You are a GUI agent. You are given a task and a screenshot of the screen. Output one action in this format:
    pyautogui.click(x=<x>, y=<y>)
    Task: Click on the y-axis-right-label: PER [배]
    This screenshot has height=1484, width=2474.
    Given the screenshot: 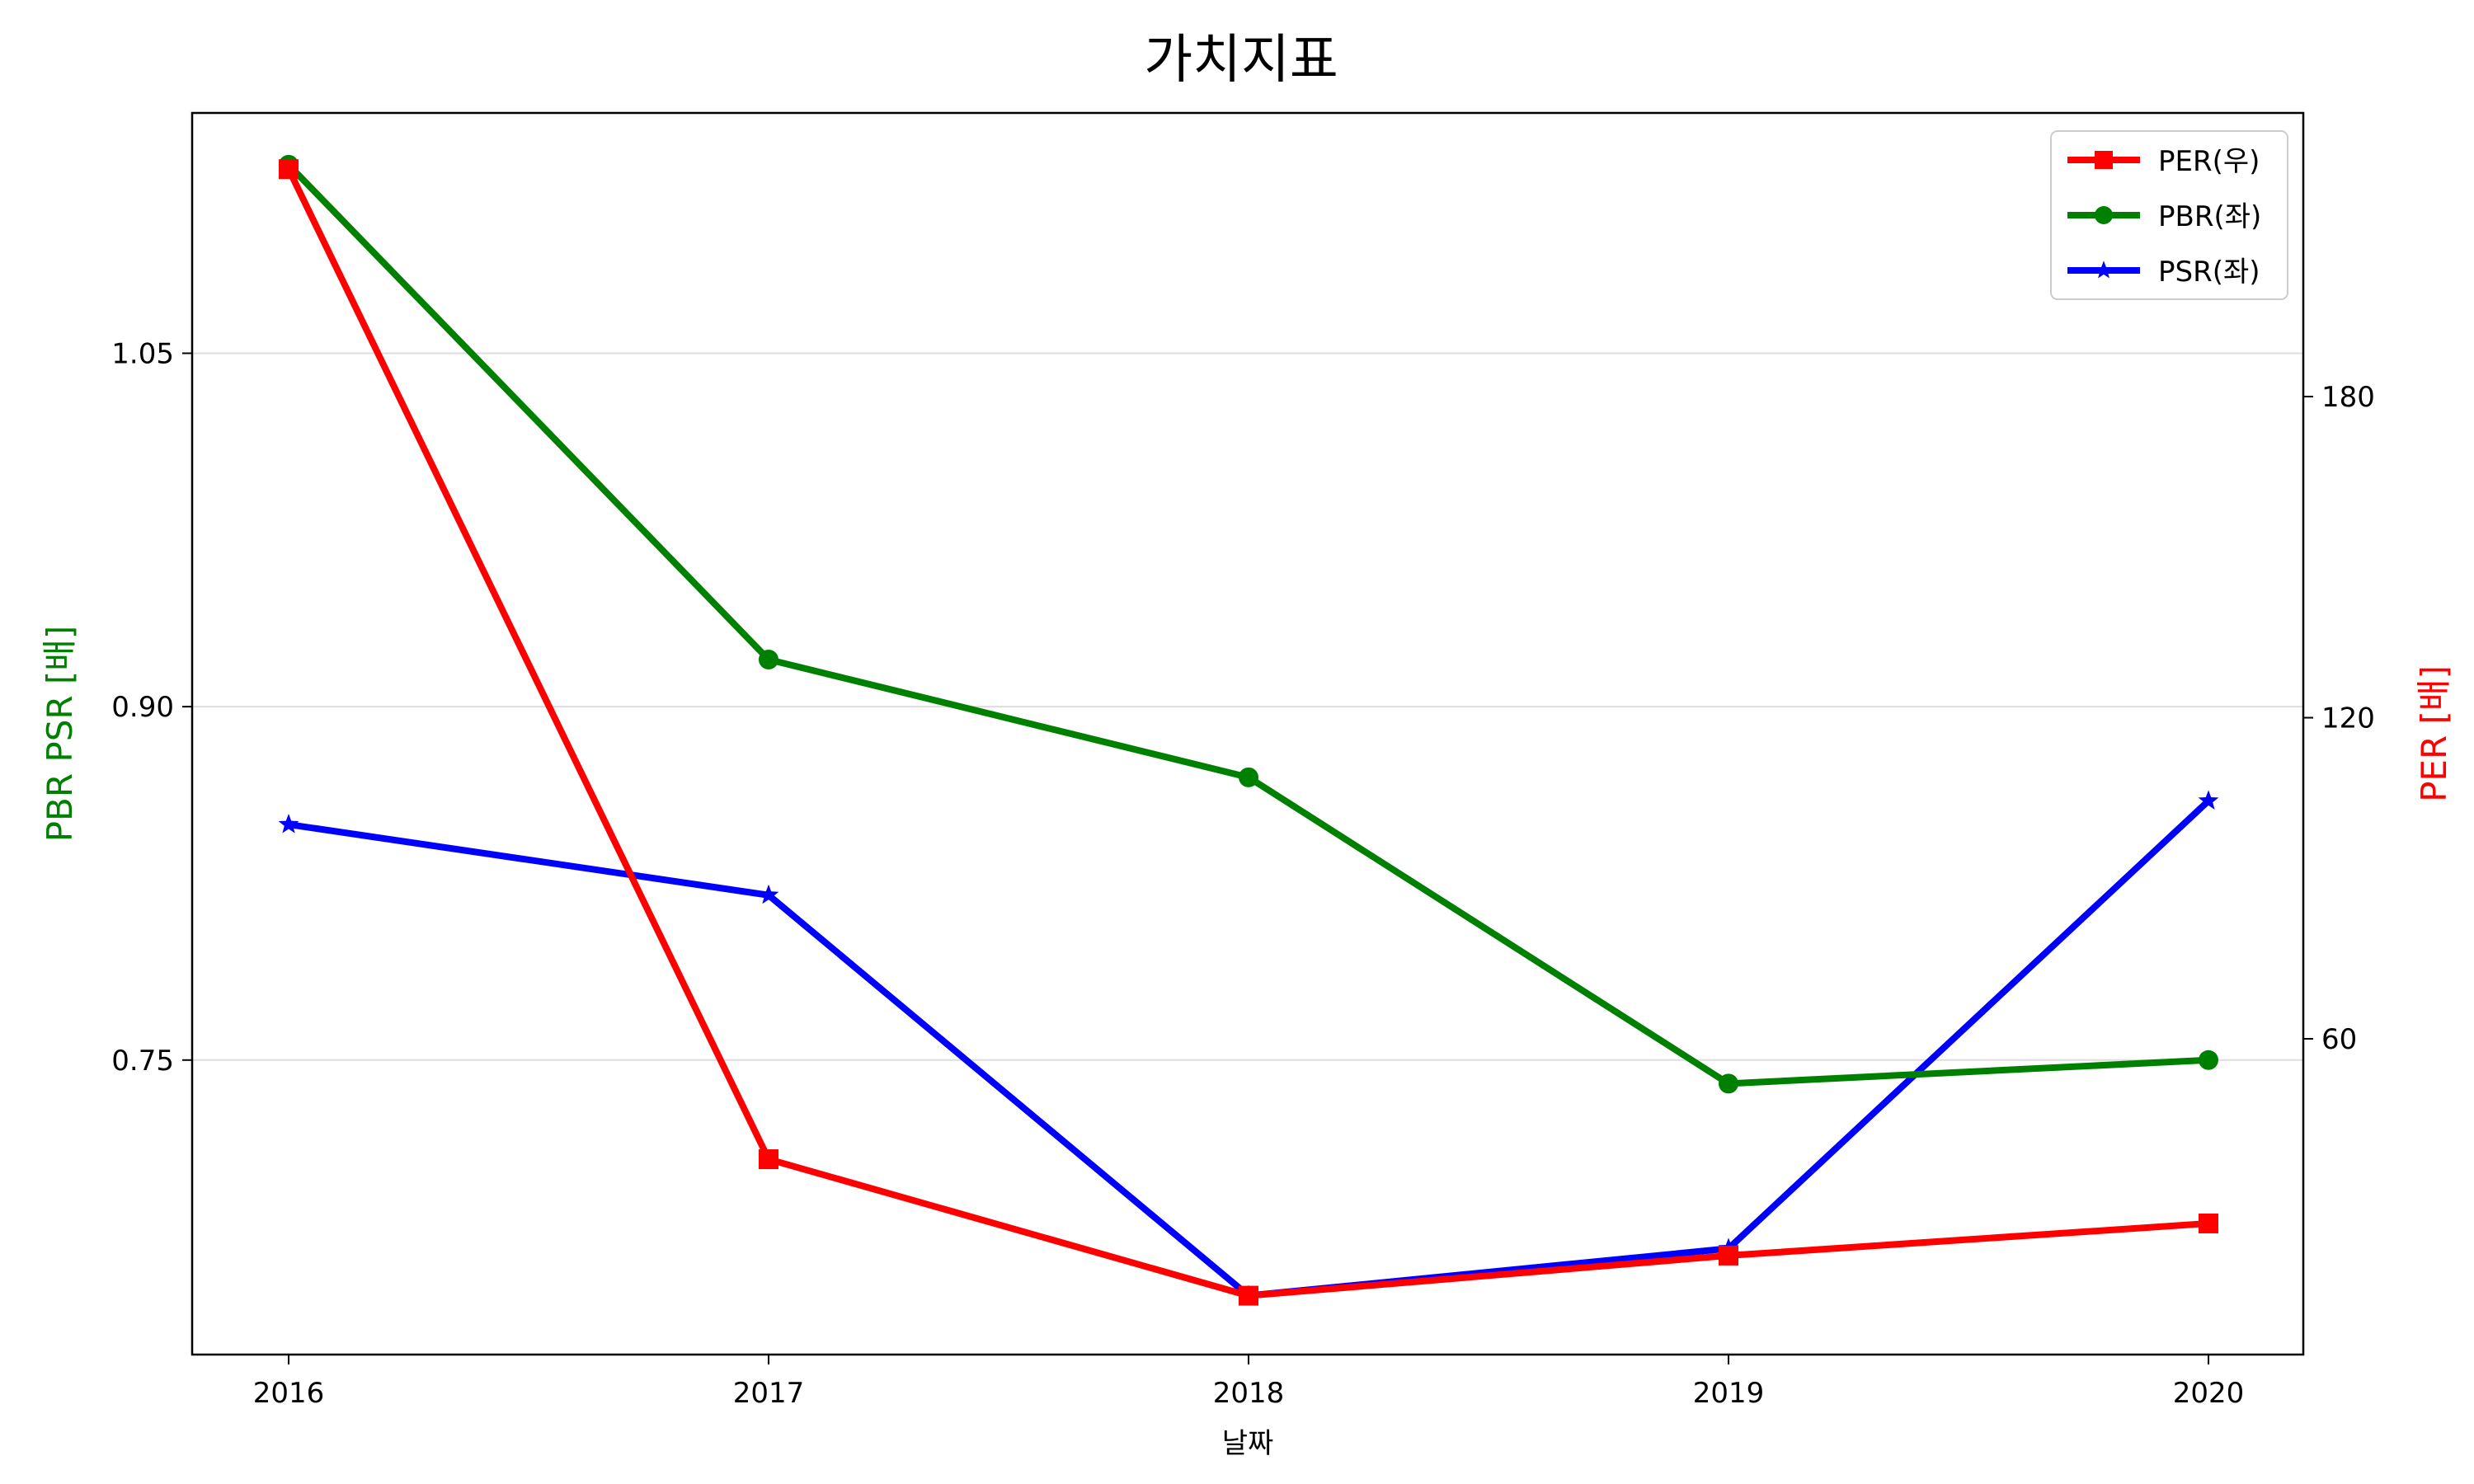 What is the action you would take?
    pyautogui.click(x=2434, y=733)
    